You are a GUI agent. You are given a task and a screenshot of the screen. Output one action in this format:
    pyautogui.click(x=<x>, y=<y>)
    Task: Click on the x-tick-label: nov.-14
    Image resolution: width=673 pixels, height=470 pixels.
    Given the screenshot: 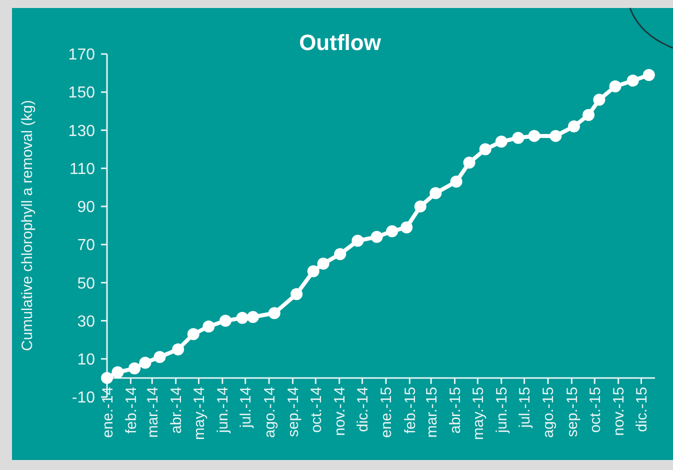 What is the action you would take?
    pyautogui.click(x=340, y=411)
    